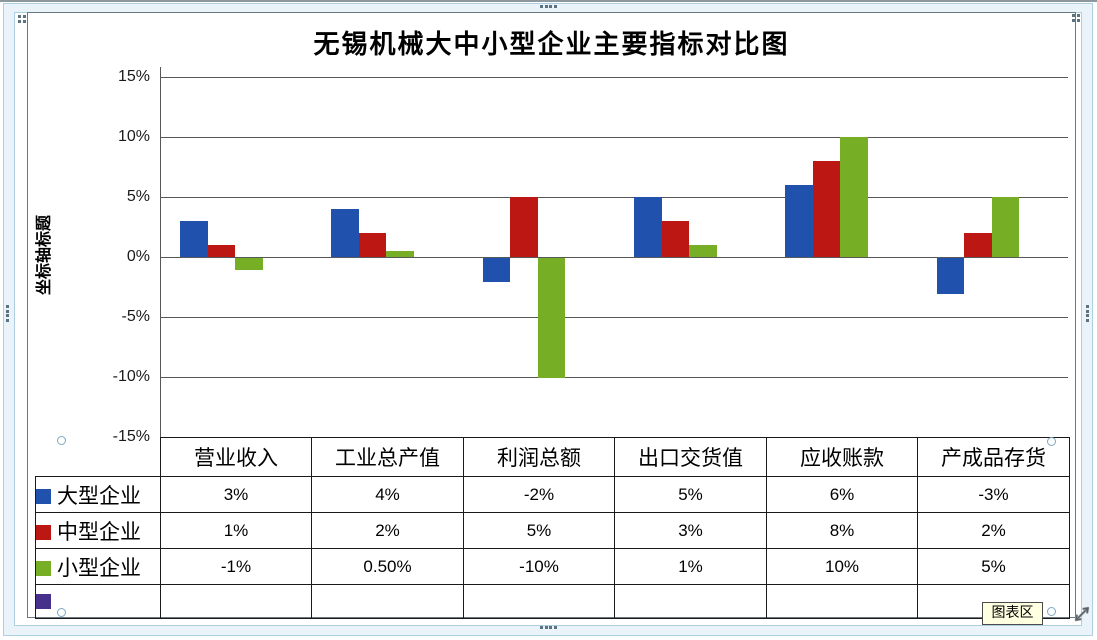  I want to click on bar-series0-cat0, so click(194, 239).